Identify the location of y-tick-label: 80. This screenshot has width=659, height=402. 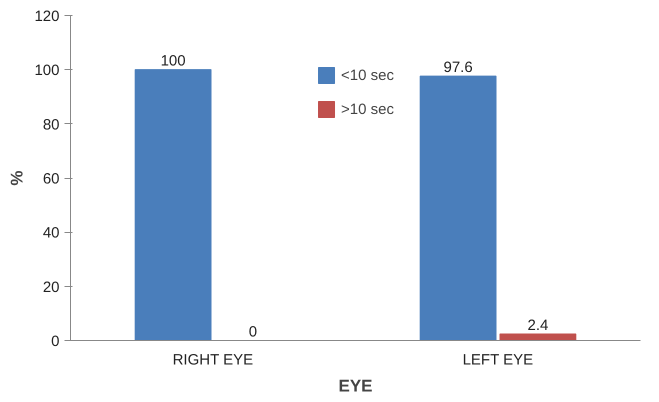
(51, 125).